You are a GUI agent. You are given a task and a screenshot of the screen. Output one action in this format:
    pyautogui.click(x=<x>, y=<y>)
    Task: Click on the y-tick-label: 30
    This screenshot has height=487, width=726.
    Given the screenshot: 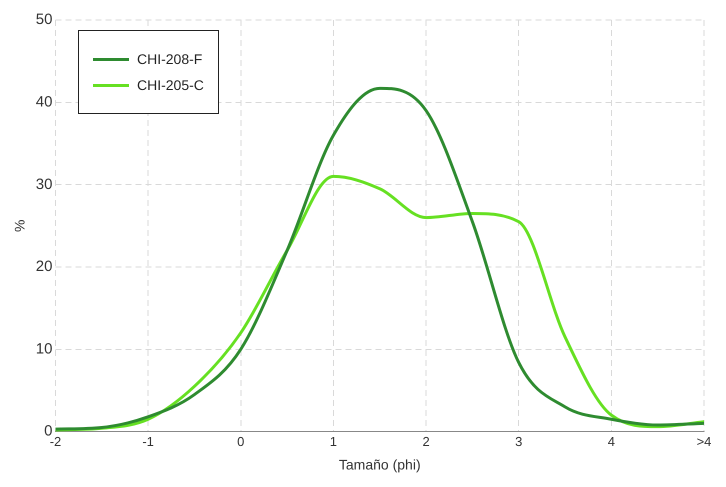 What is the action you would take?
    pyautogui.click(x=44, y=184)
    